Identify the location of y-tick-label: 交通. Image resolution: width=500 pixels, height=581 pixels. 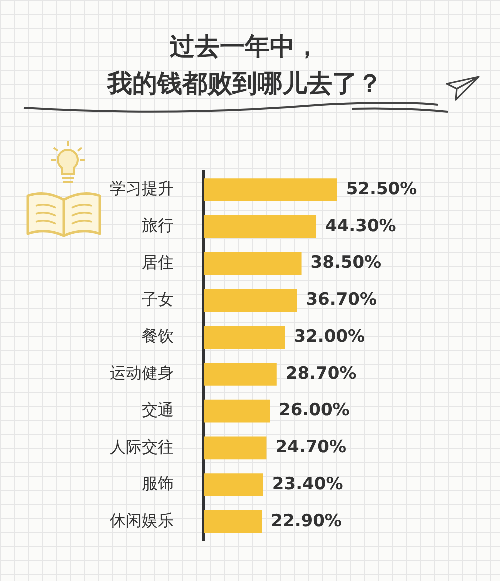
(158, 410).